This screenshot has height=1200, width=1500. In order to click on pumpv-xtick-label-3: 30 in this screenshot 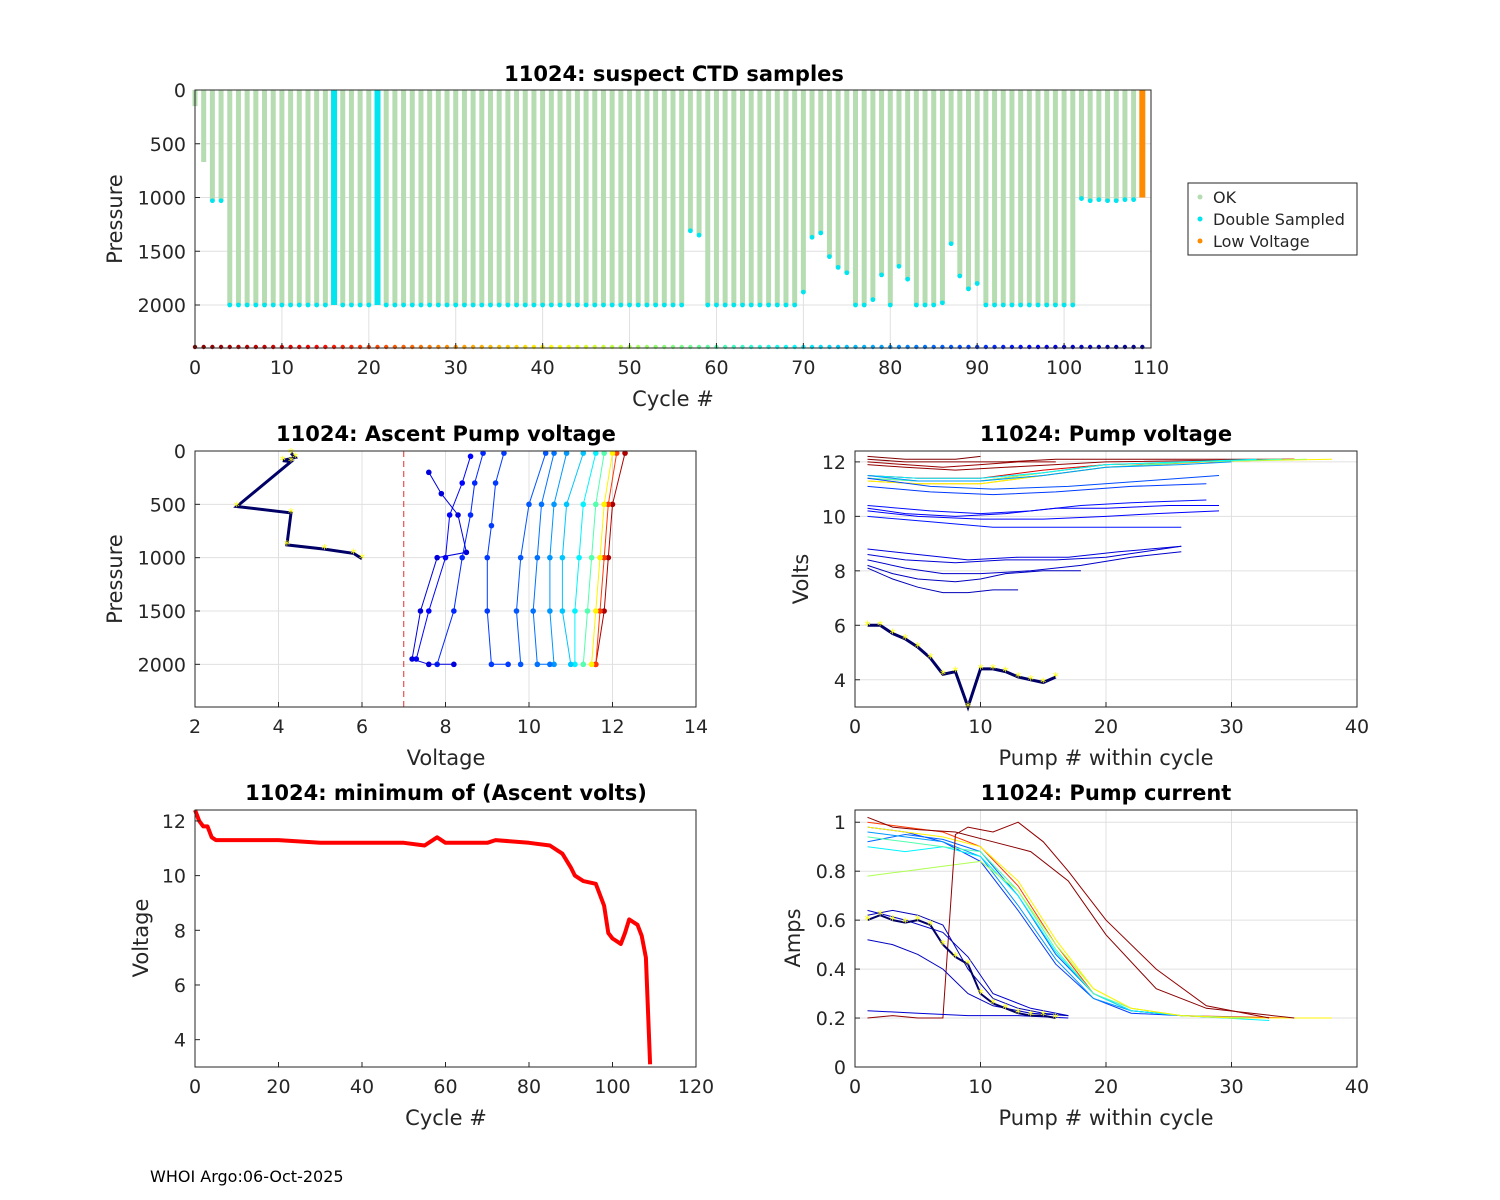, I will do `click(1231, 727)`.